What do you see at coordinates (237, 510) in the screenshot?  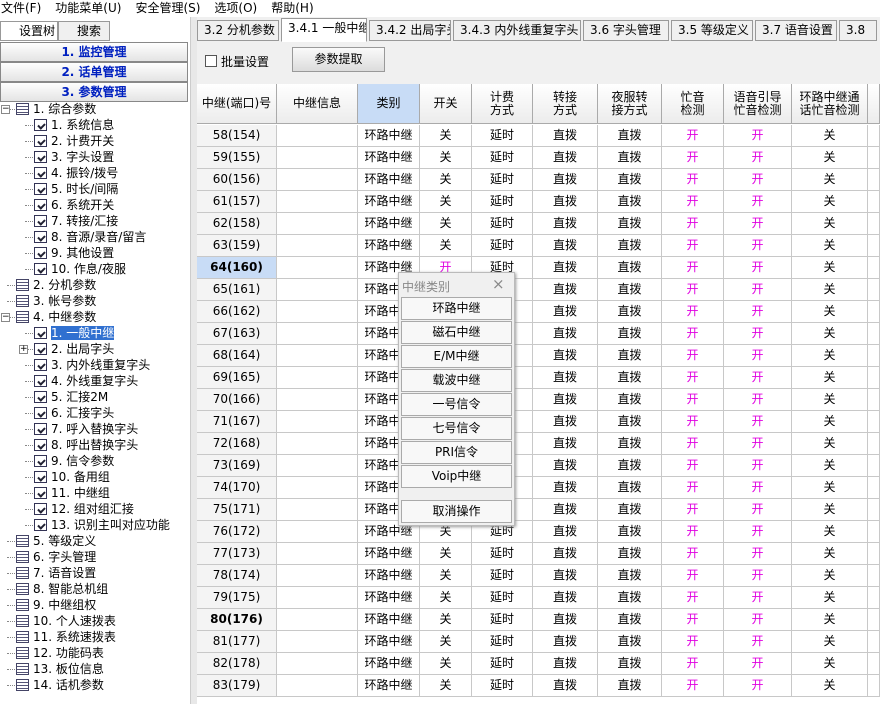 I see `row-header: 75(171)` at bounding box center [237, 510].